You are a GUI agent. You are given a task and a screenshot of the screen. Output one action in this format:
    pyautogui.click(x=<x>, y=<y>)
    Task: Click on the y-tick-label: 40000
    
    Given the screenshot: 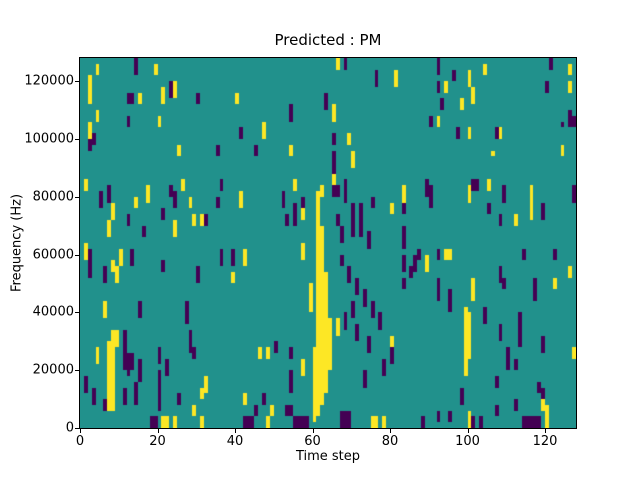 What is the action you would take?
    pyautogui.click(x=53, y=312)
    